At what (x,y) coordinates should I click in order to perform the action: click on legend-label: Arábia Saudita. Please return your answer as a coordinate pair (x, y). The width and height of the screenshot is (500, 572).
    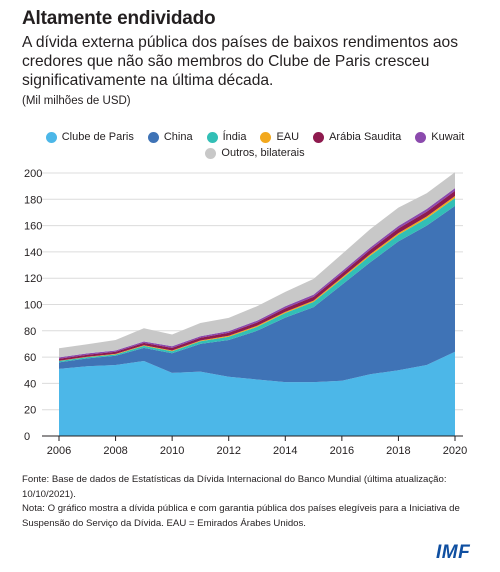
    Looking at the image, I should click on (365, 137).